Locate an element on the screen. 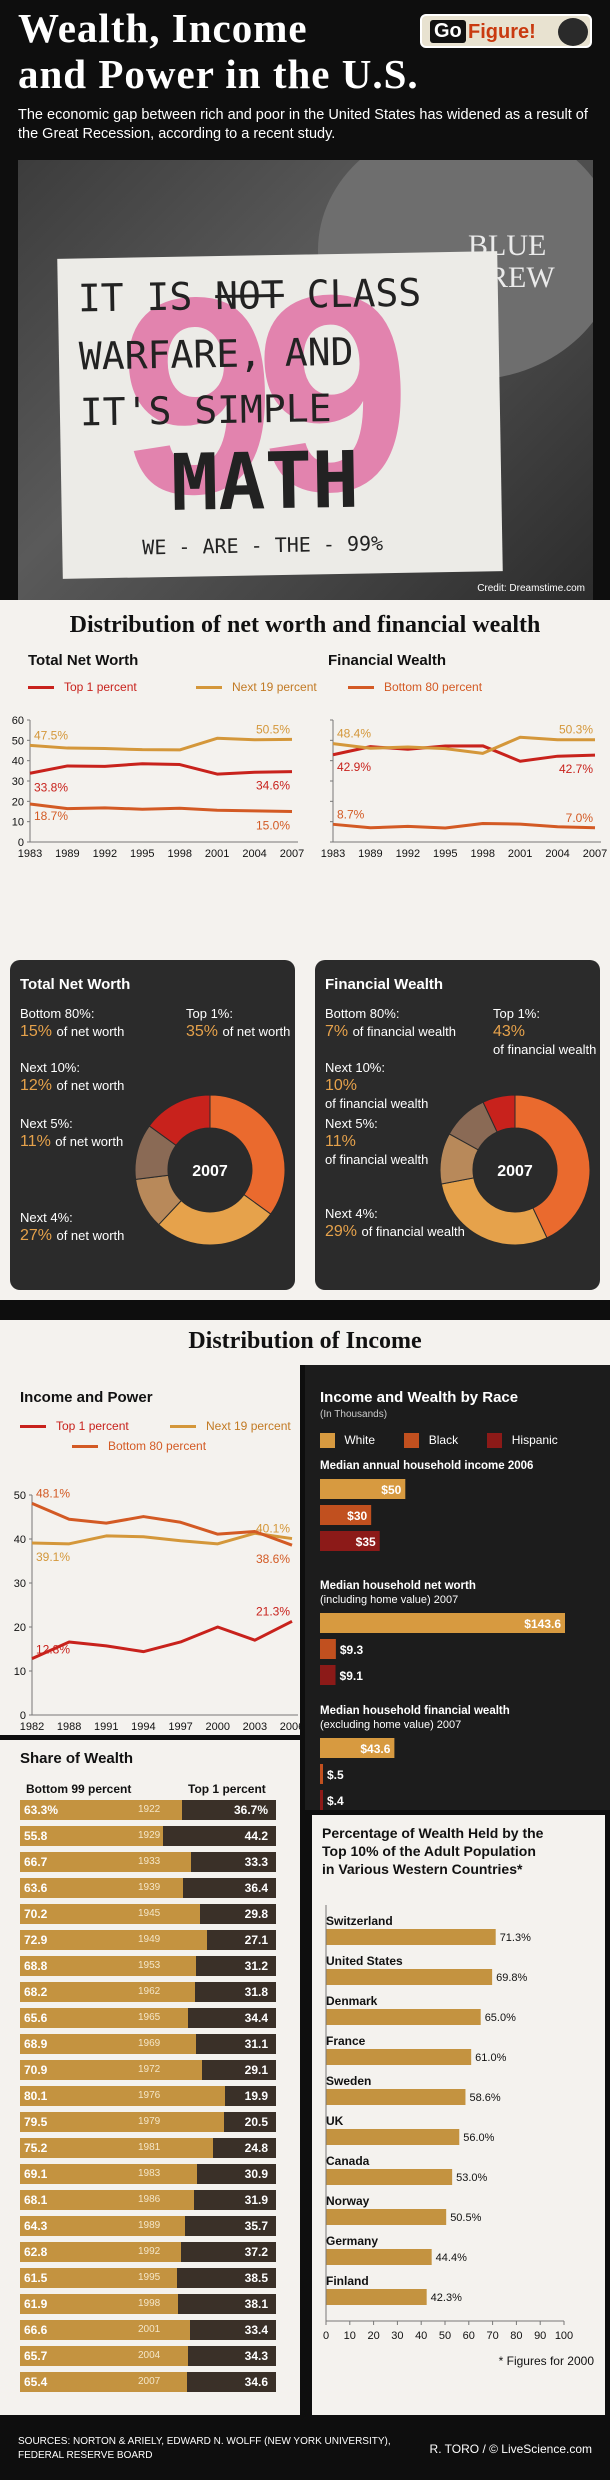 Image resolution: width=610 pixels, height=2480 pixels. countries-footnote: * Figures for 2000 is located at coordinates (547, 2361).